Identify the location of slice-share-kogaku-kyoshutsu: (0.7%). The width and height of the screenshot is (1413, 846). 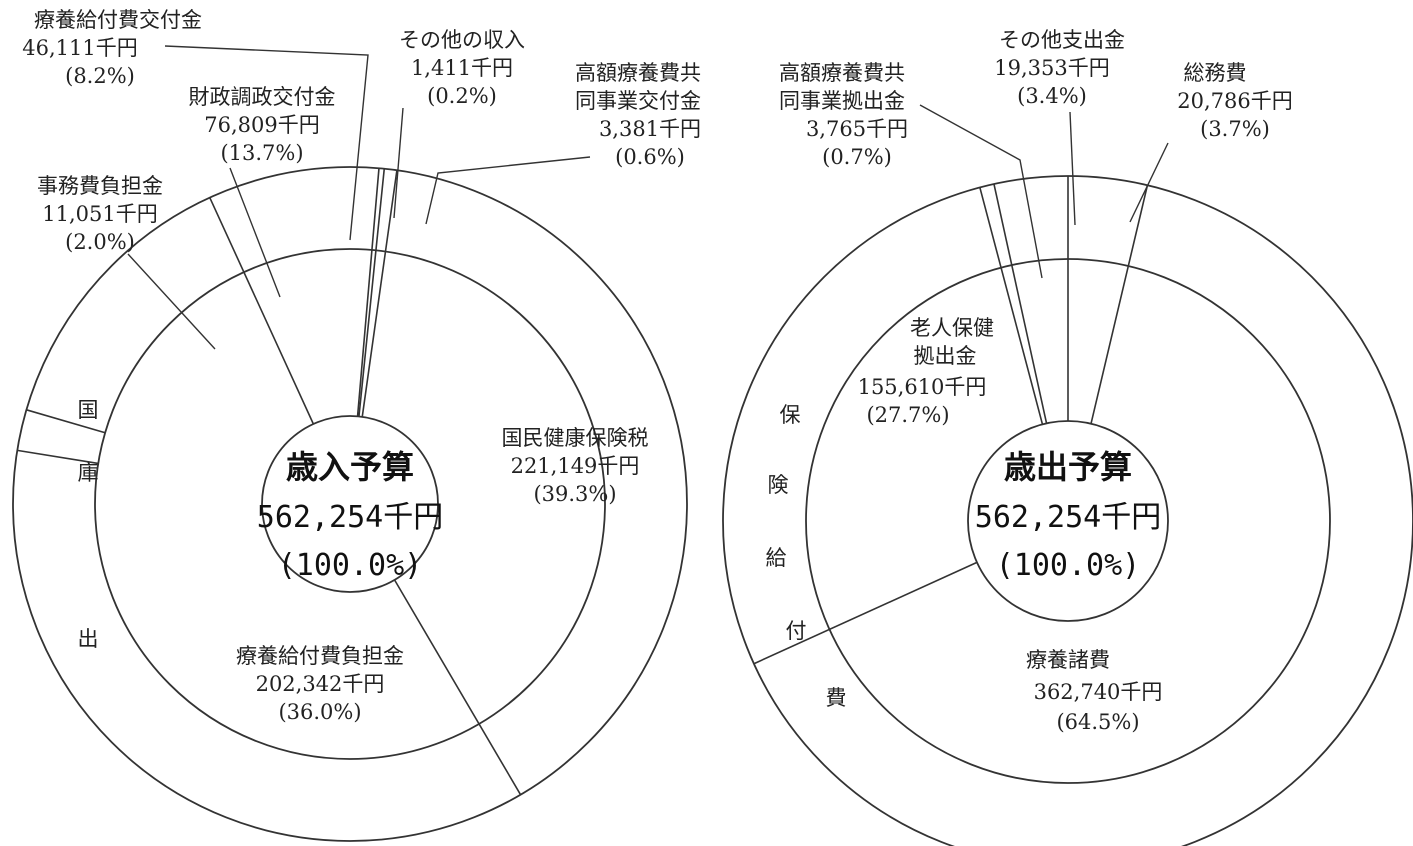
(857, 157).